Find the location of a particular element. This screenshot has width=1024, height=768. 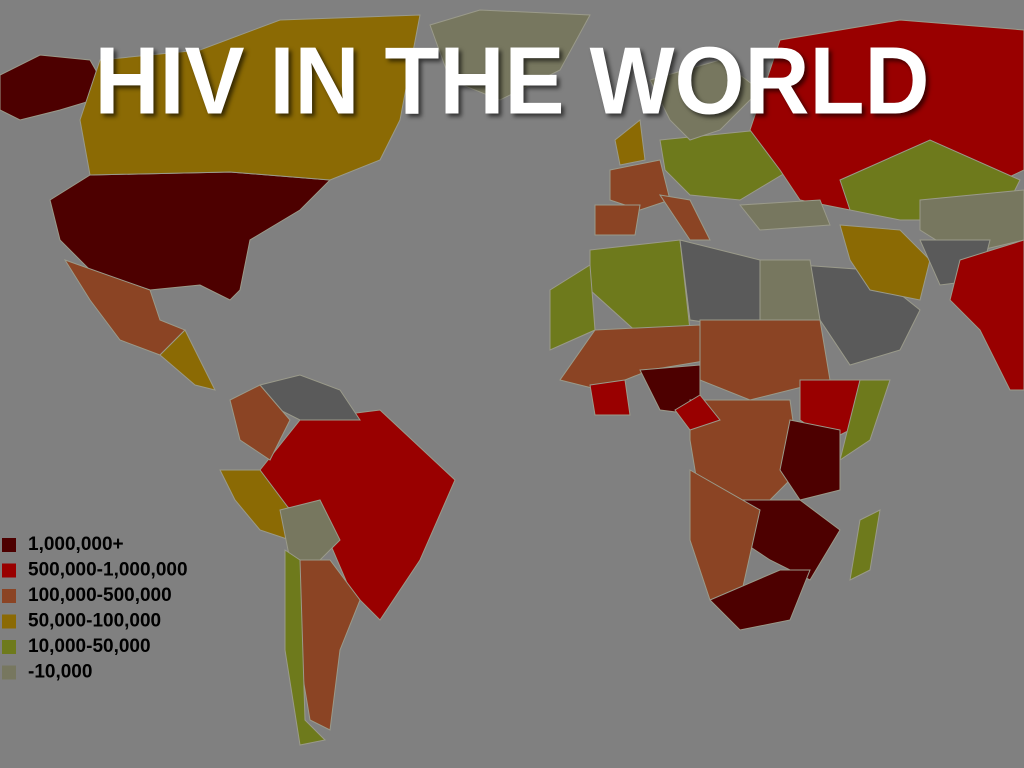

legend-label: 500,000-1,000,000 is located at coordinates (108, 570).